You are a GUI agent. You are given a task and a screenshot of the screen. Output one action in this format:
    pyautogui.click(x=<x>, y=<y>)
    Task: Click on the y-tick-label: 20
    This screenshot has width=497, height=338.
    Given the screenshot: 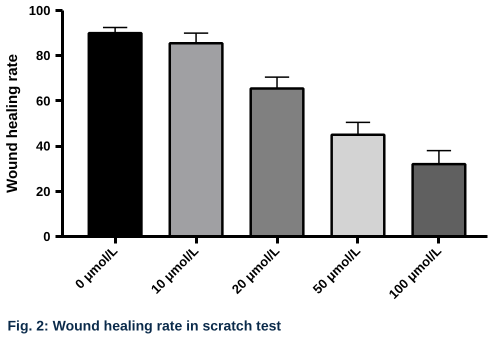 What is the action you would take?
    pyautogui.click(x=43, y=191)
    